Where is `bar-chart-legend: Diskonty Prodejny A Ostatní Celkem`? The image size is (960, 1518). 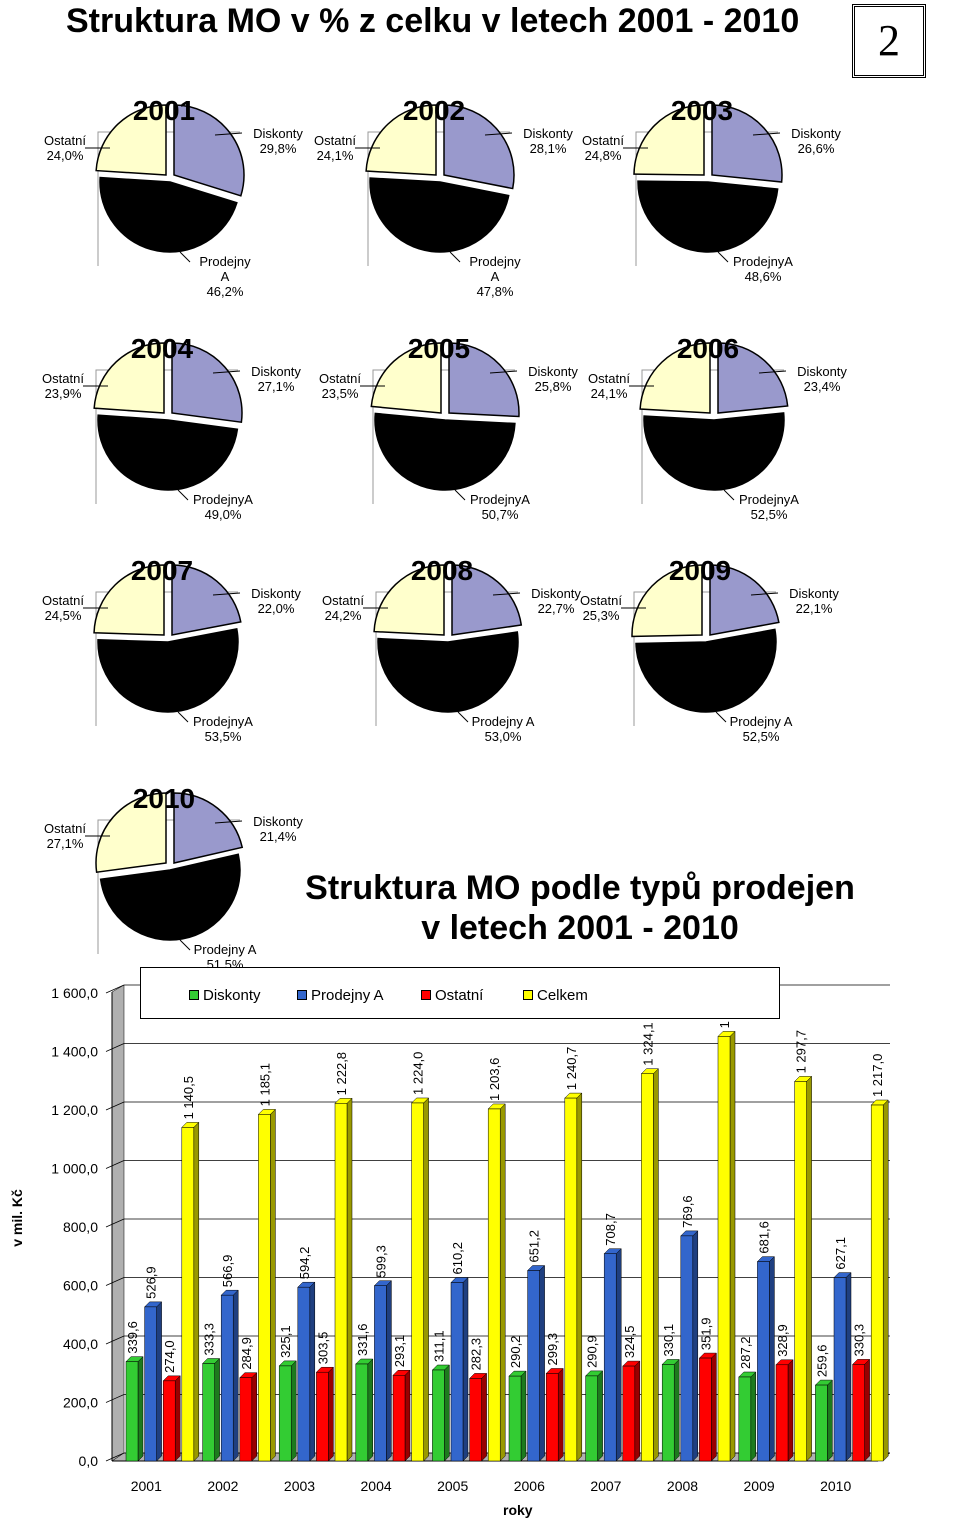
bar-chart-legend: Diskonty Prodejny A Ostatní Celkem is located at coordinates (460, 993).